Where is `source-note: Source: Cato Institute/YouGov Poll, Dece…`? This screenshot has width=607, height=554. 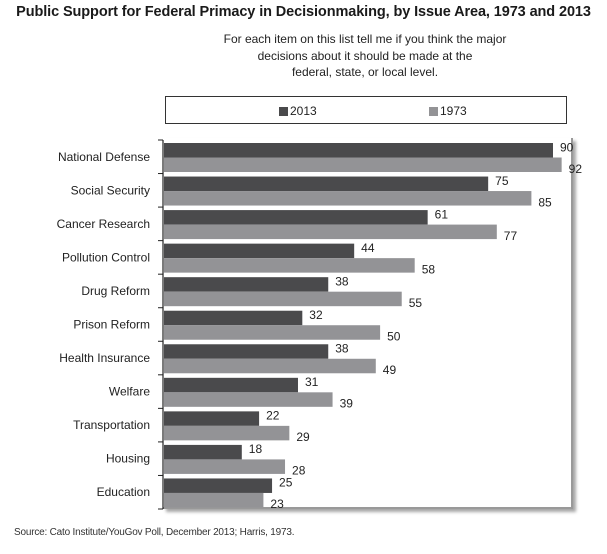 source-note: Source: Cato Institute/YouGov Poll, Dece… is located at coordinates (154, 532).